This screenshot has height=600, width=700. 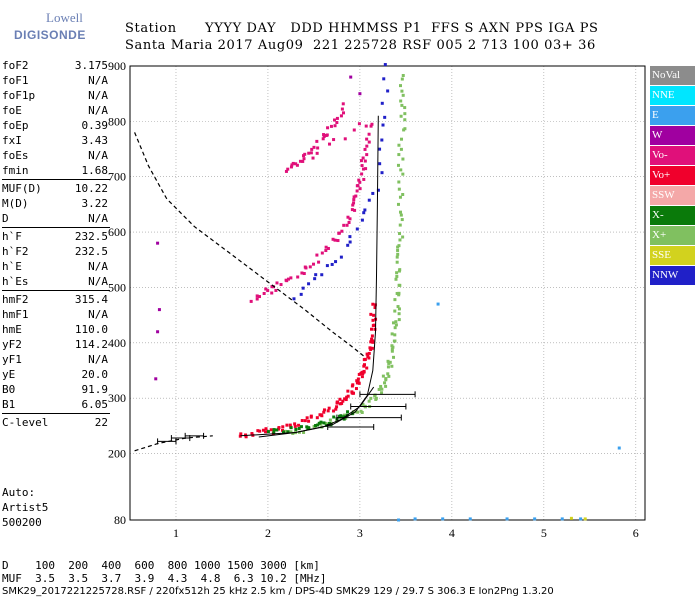 I want to click on legend: NoVal NNE E W Vo- Vo+ SSW X- X+ SSE NNW, so click(x=672, y=176).